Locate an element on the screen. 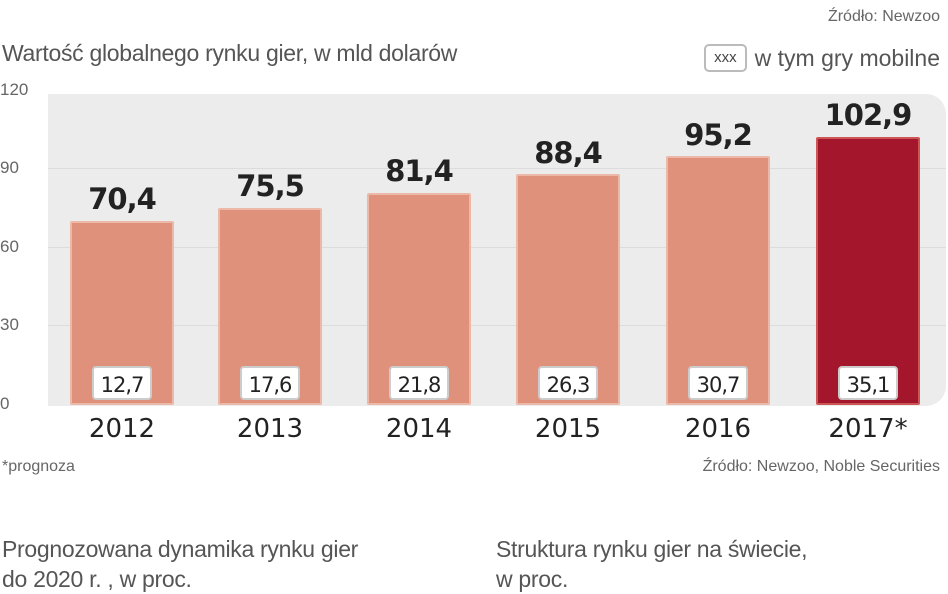 Image resolution: width=948 pixels, height=594 pixels. bar-value: 70,4 is located at coordinates (122, 199).